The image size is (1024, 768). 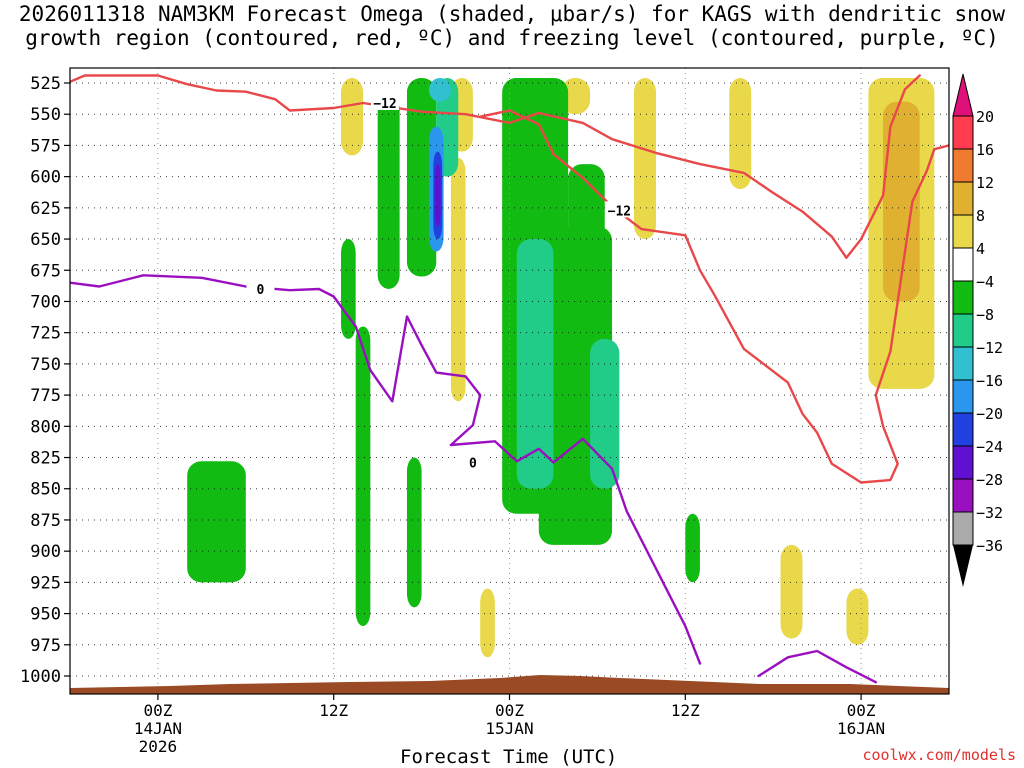 I want to click on y-tick-label-675: 675, so click(x=45, y=271).